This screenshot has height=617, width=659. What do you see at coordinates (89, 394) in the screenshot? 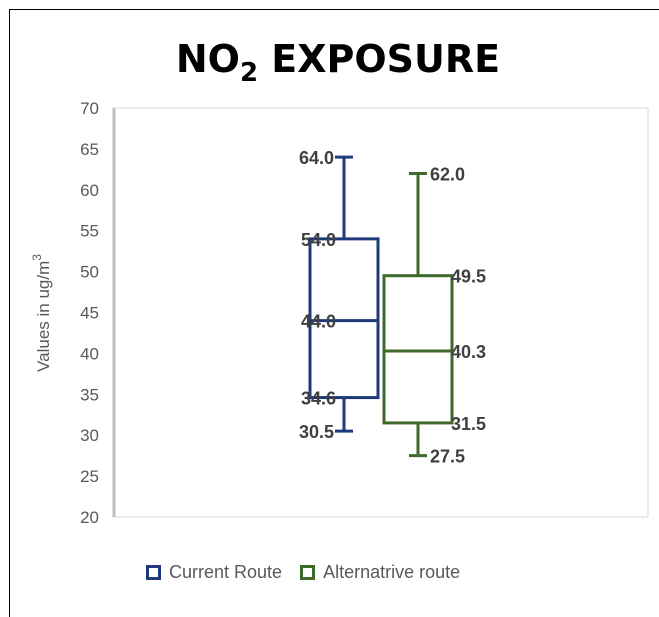
I see `y-tick-label-35: 35` at bounding box center [89, 394].